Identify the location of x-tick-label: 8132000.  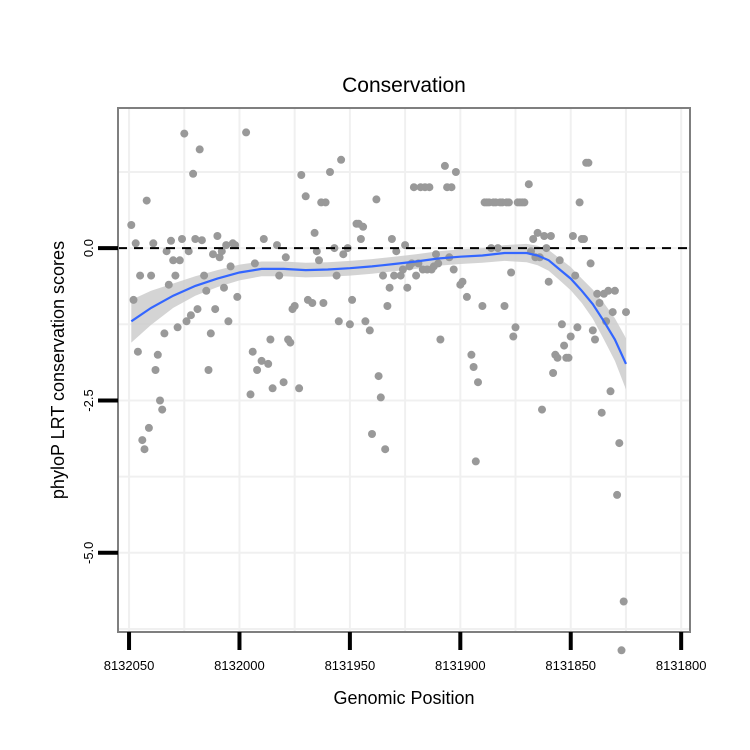
(239, 665).